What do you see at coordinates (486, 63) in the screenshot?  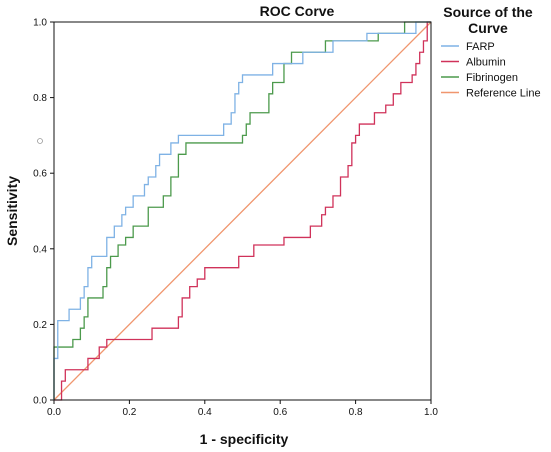 I see `legend-label-albumin: Albumin` at bounding box center [486, 63].